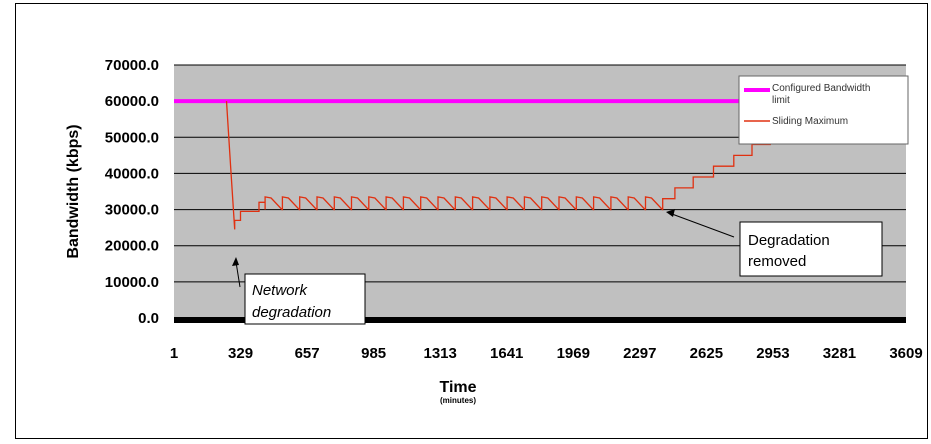 The image size is (931, 444). Describe the element at coordinates (132, 246) in the screenshot. I see `y-tick-label: 20000.0` at that location.